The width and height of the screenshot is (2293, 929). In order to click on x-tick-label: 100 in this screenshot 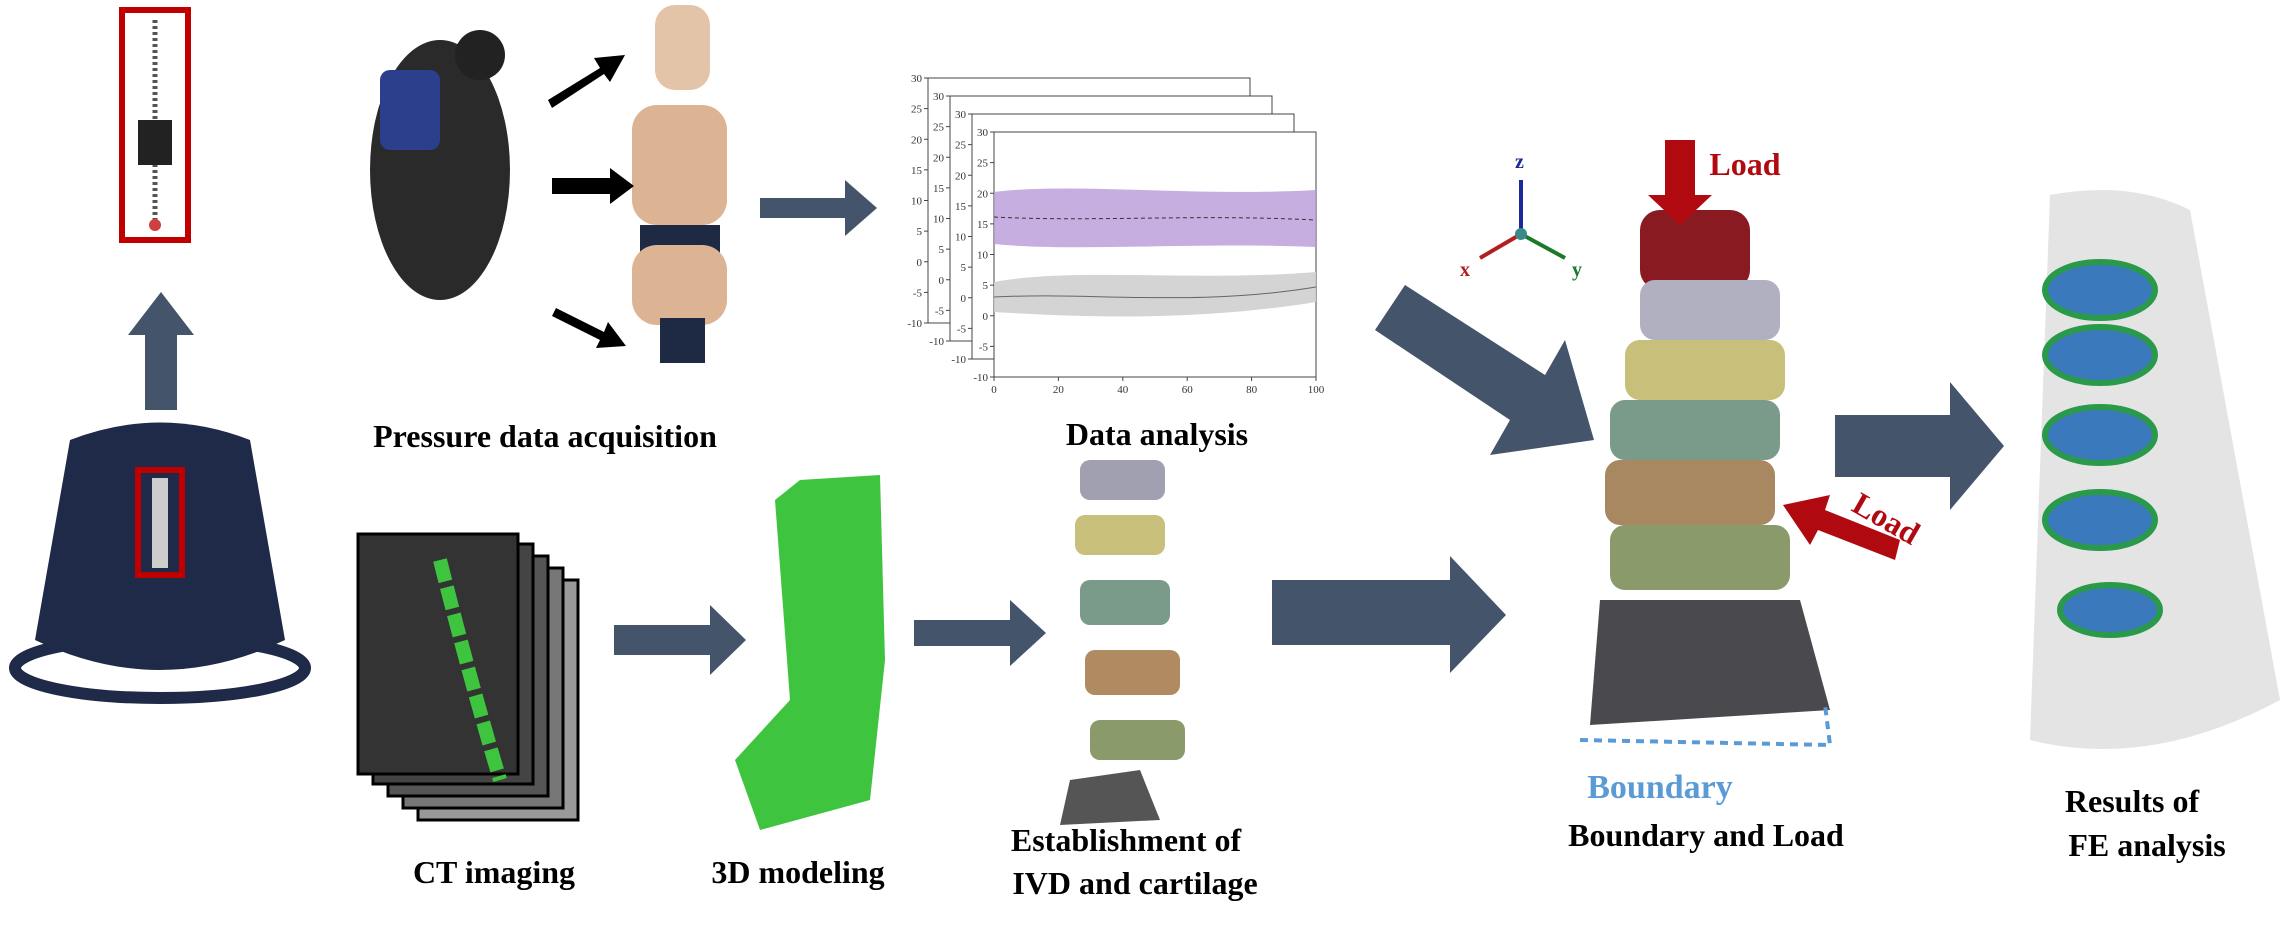, I will do `click(1316, 390)`.